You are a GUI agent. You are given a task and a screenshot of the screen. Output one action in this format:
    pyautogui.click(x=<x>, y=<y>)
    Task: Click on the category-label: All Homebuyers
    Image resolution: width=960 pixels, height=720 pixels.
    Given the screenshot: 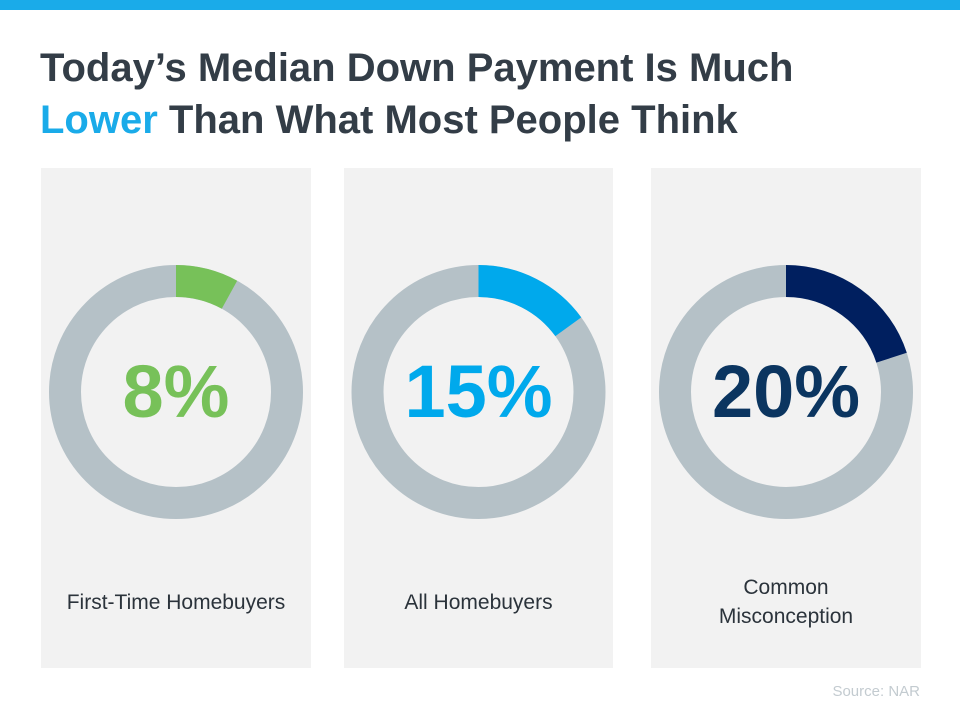 What is the action you would take?
    pyautogui.click(x=478, y=602)
    